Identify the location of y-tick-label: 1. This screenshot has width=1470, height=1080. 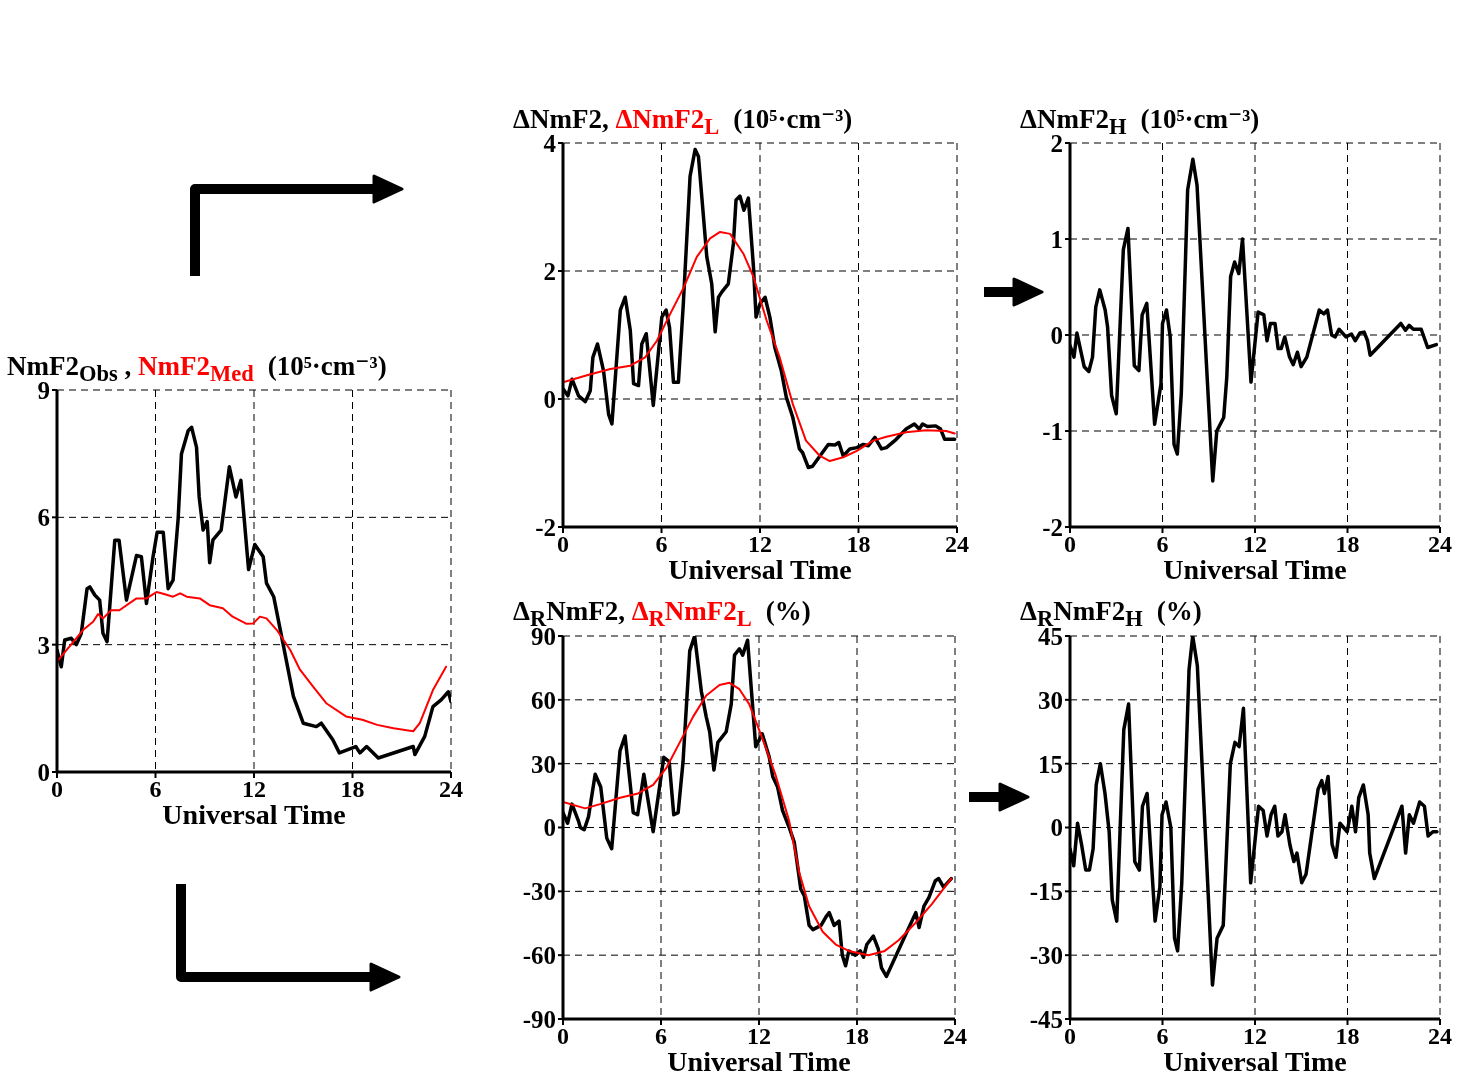
(1056, 239).